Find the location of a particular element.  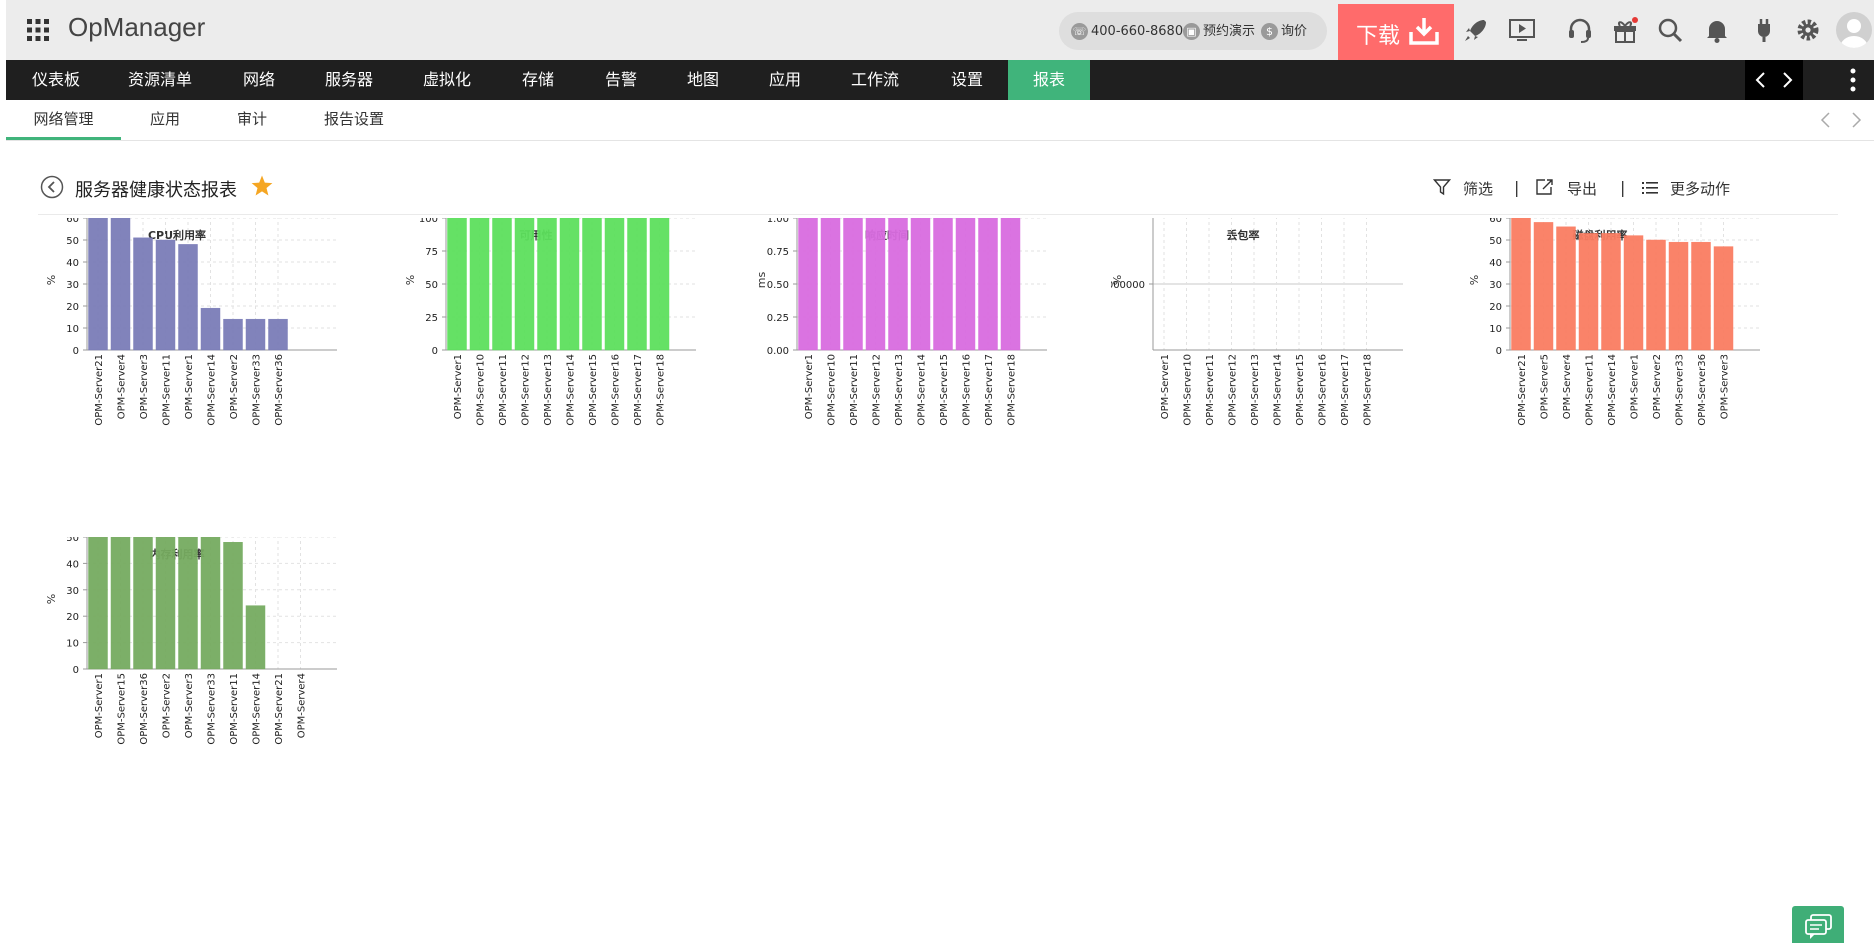

gift-icon is located at coordinates (1625, 30).